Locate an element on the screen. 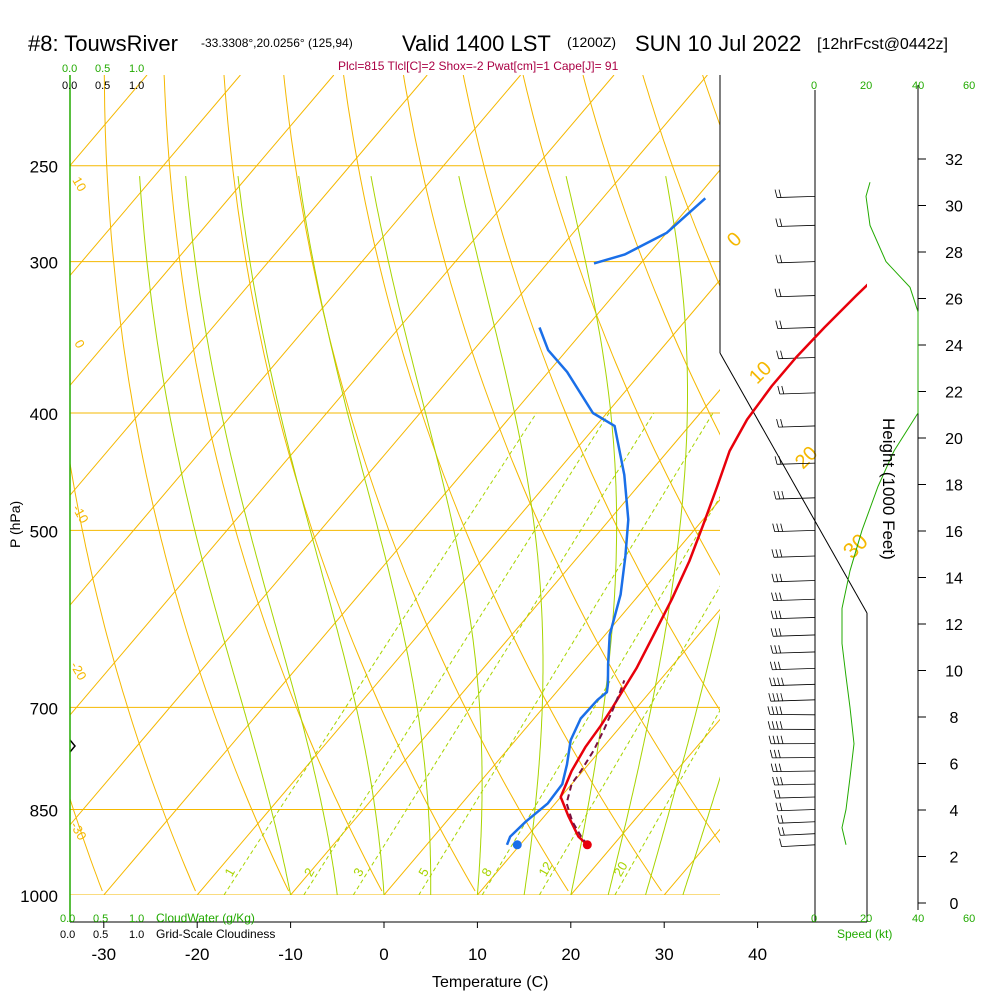 Image resolution: width=1000 pixels, height=1000 pixels. height-tick-32: 32 is located at coordinates (954, 160).